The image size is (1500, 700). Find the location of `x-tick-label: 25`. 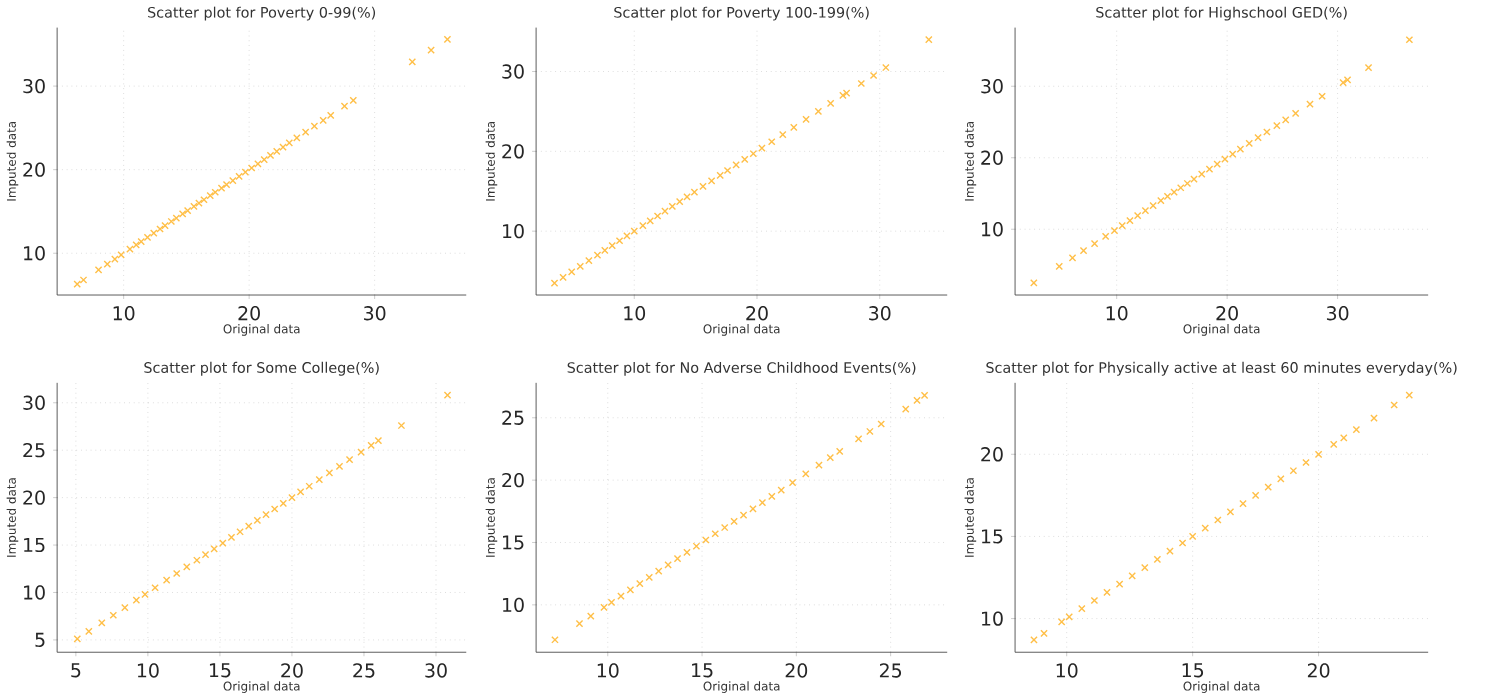

x-tick-label: 25 is located at coordinates (364, 670).